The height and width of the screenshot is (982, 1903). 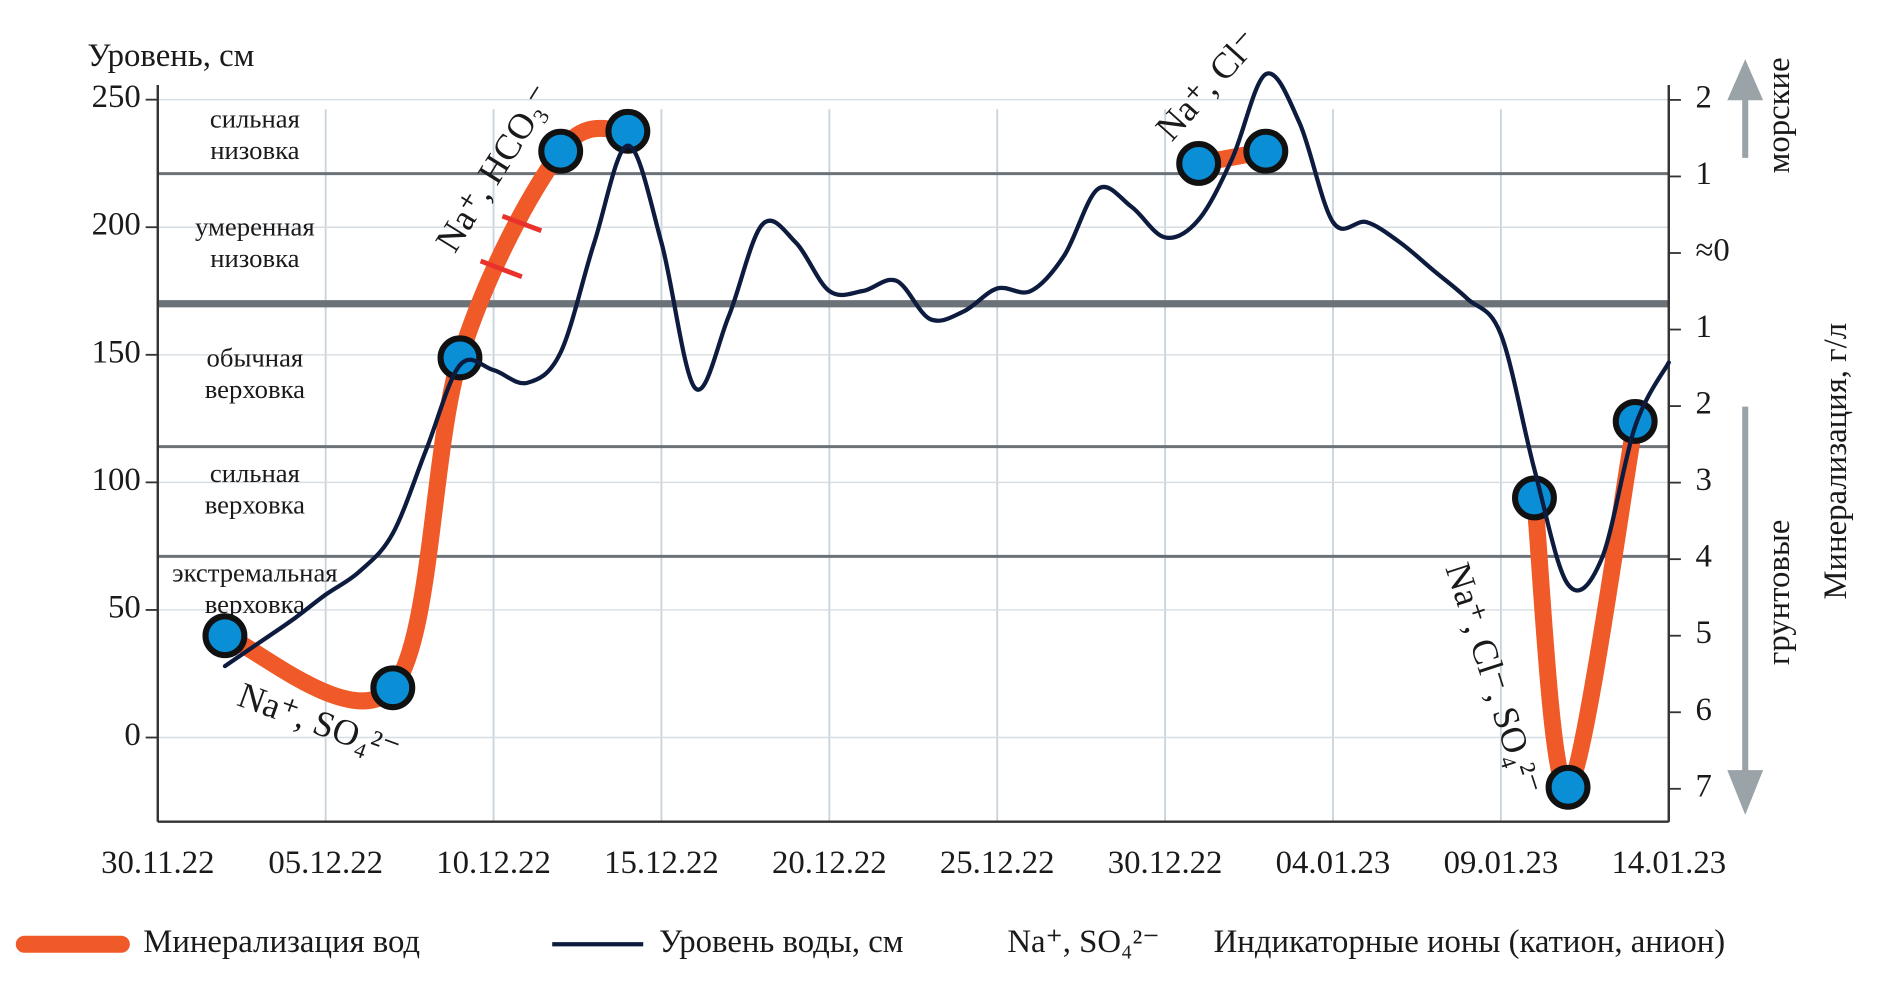 I want to click on zone-label: экстремальная, so click(x=254, y=572).